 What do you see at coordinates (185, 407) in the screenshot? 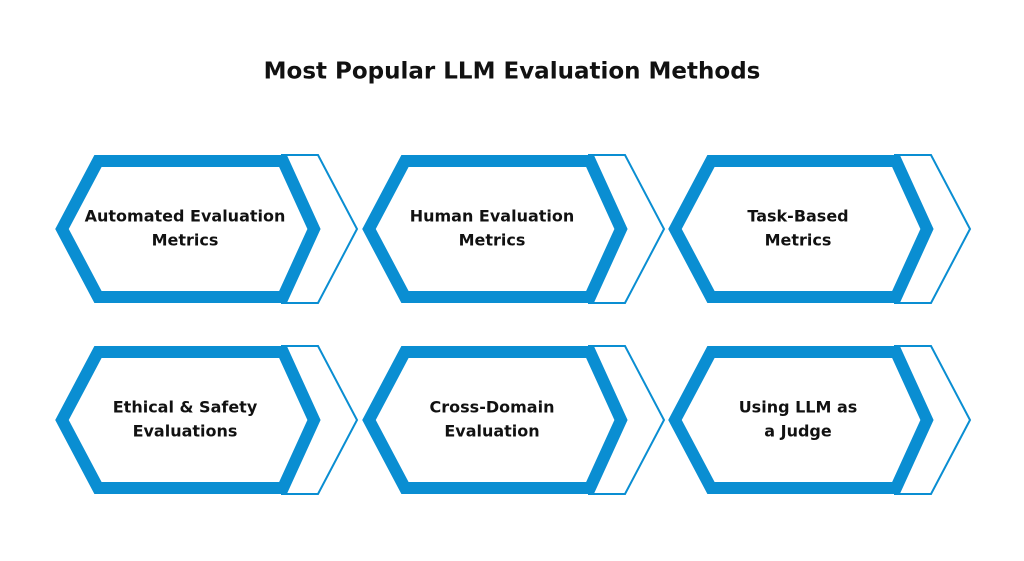
I see `item-label: Ethical & Safety` at bounding box center [185, 407].